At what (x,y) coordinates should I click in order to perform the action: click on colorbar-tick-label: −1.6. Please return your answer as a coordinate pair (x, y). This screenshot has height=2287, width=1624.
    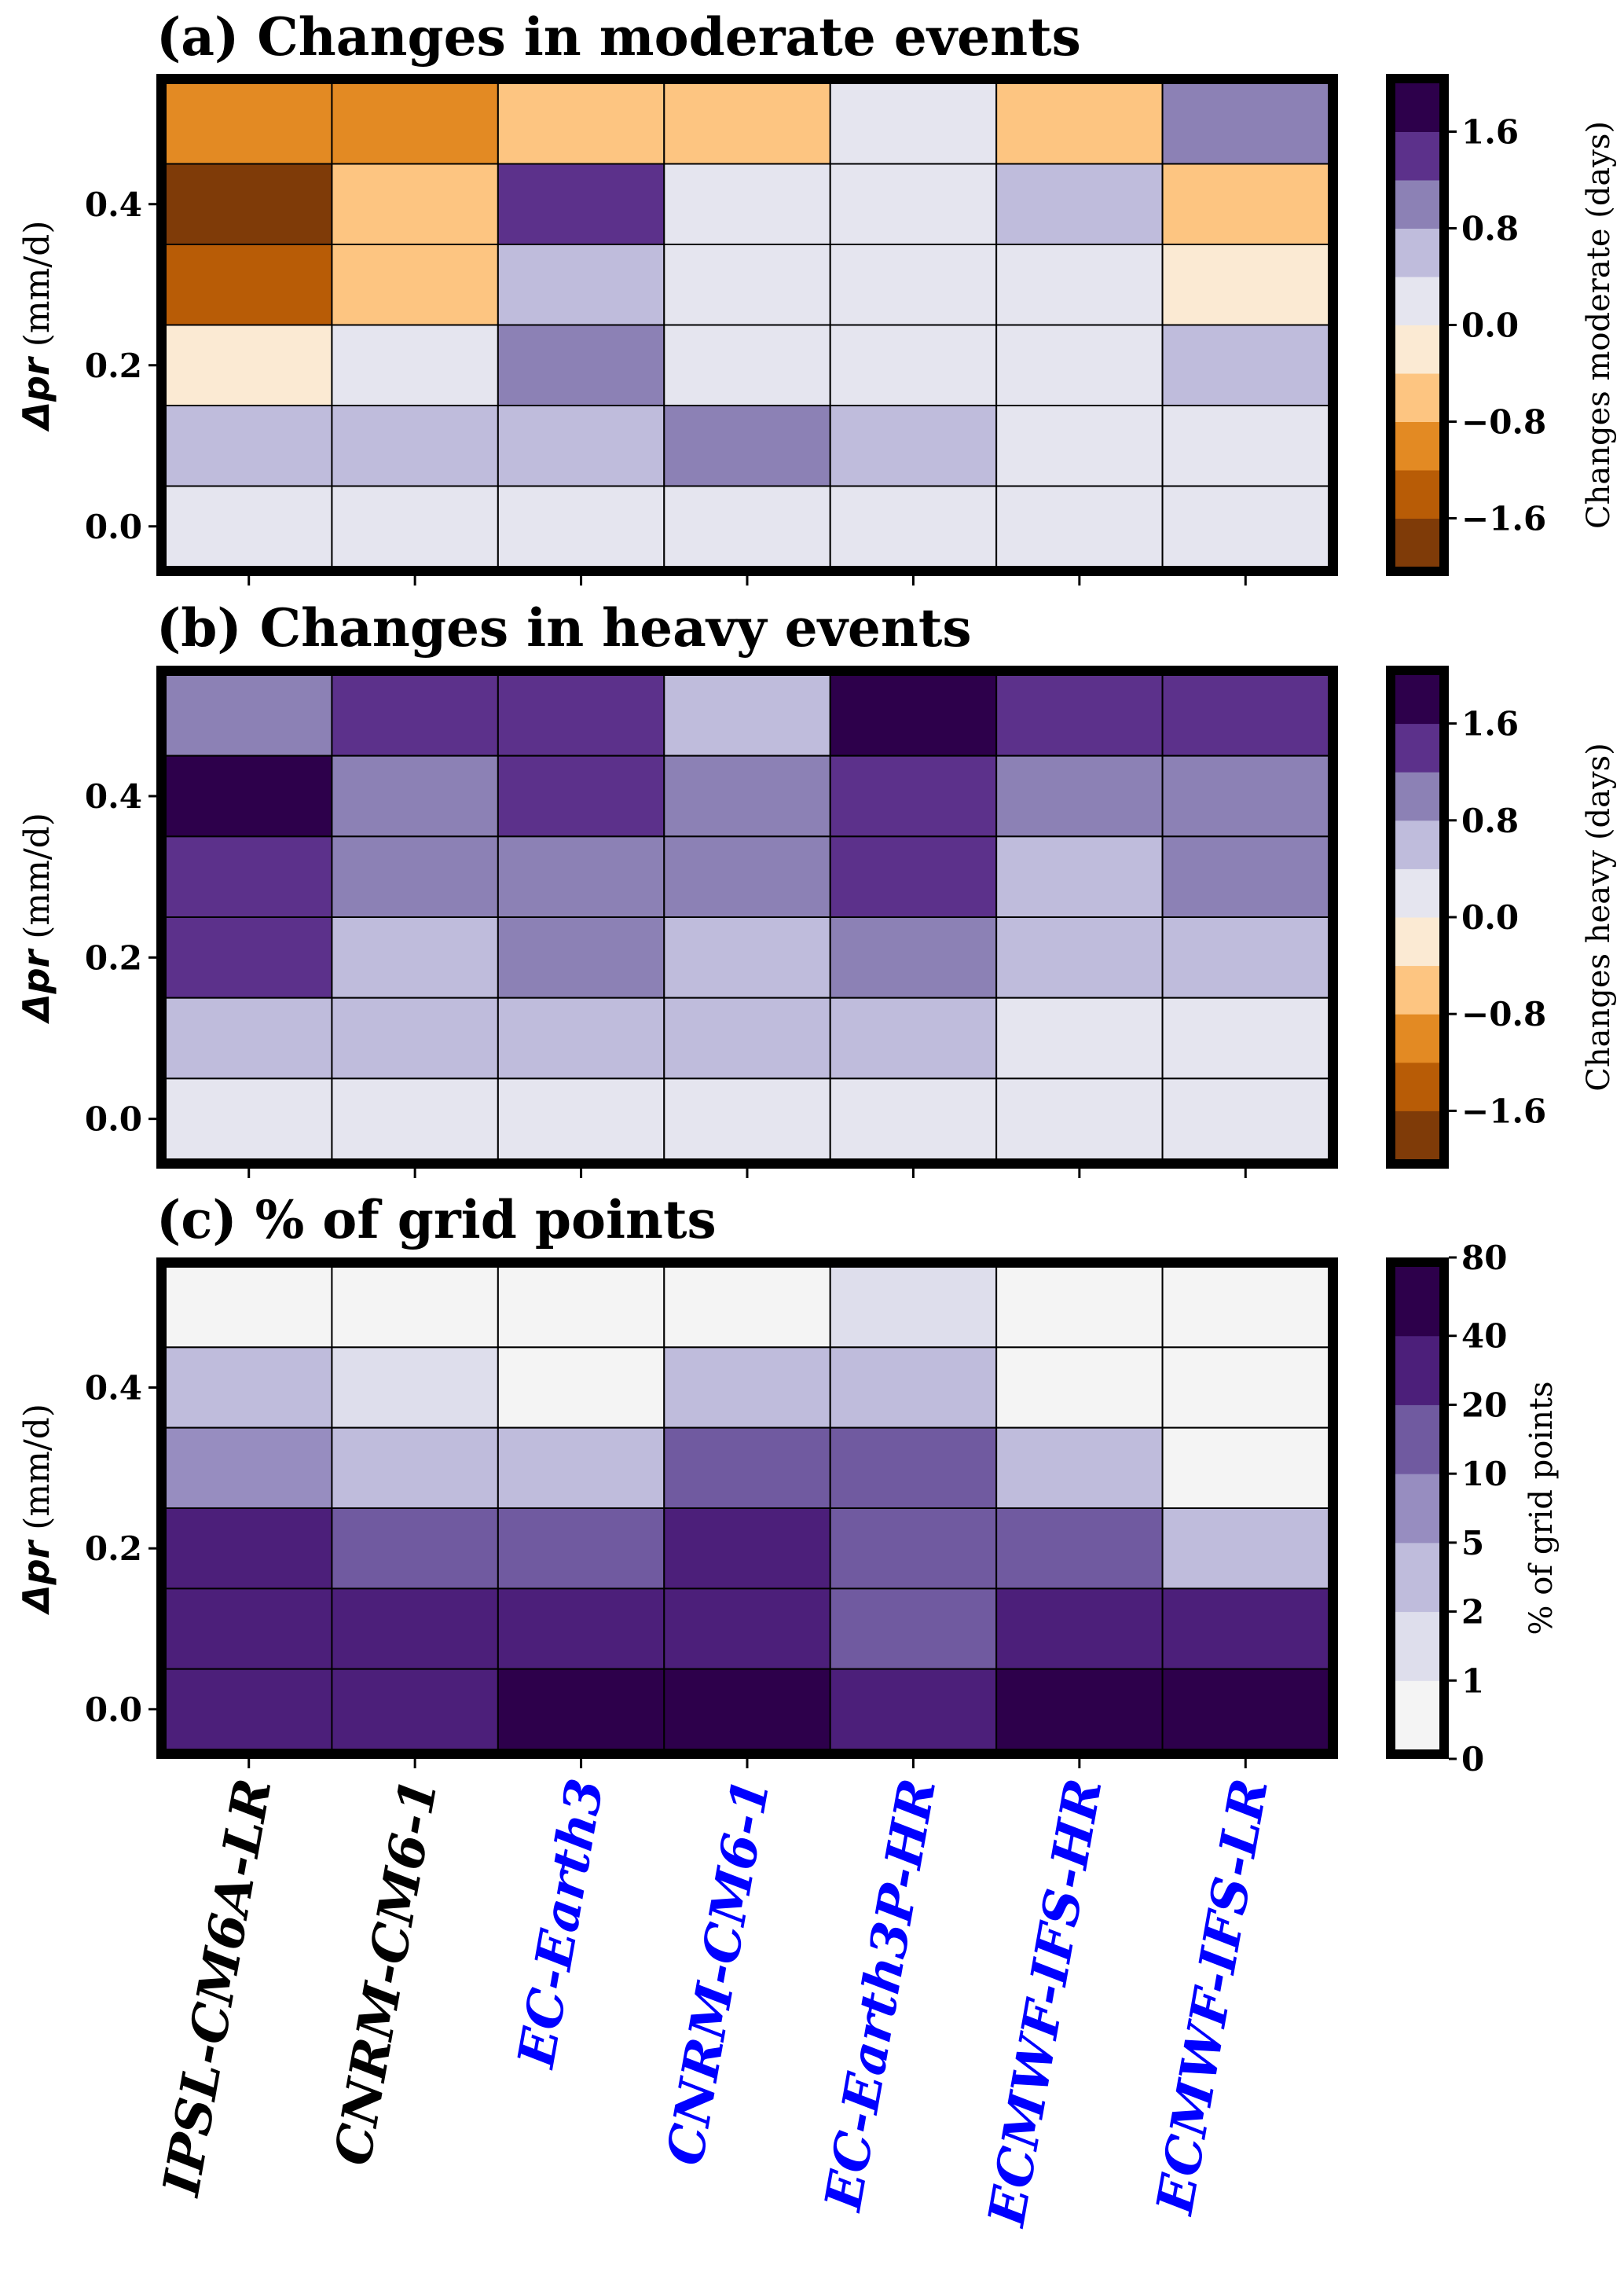
    Looking at the image, I should click on (1503, 1111).